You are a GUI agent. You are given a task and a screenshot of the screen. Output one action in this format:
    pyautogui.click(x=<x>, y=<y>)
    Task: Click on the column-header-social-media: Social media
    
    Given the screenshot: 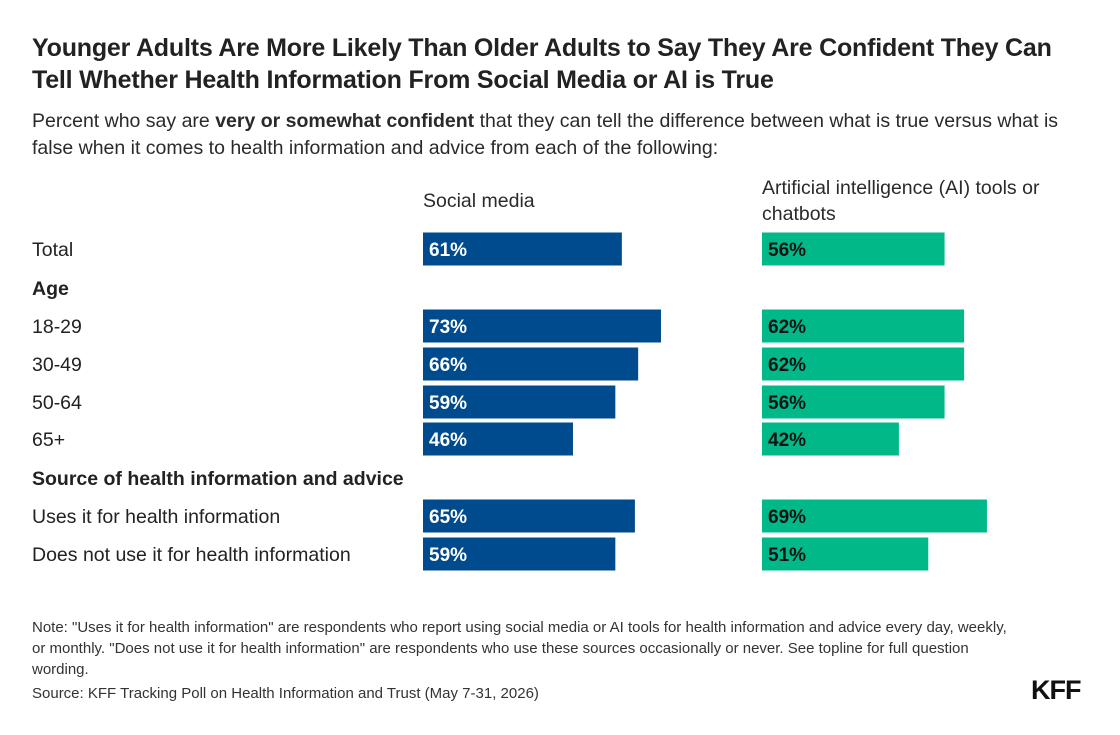 What is the action you would take?
    pyautogui.click(x=479, y=201)
    